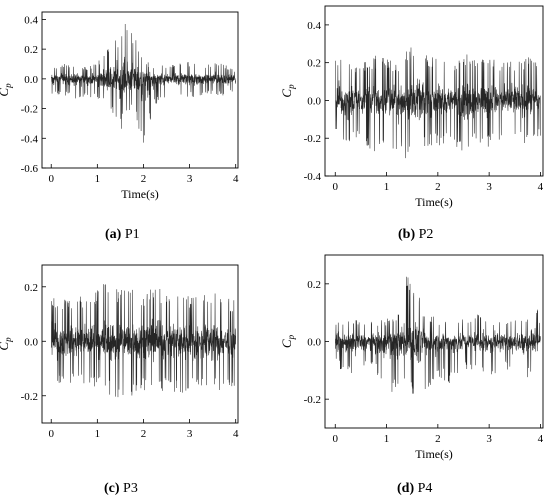 The height and width of the screenshot is (504, 550). Describe the element at coordinates (437, 103) in the screenshot. I see `chart-b-signal-line` at that location.